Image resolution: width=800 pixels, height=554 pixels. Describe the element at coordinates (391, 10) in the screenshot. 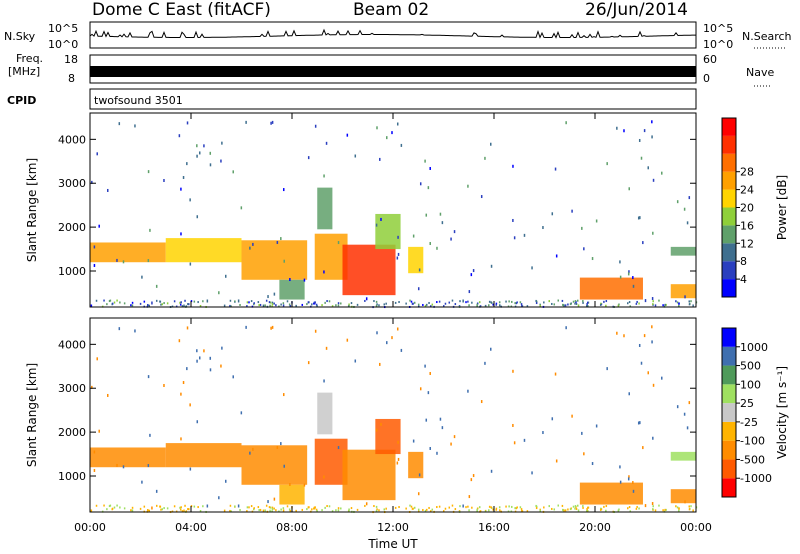

I see `beam-title: Beam 02` at that location.